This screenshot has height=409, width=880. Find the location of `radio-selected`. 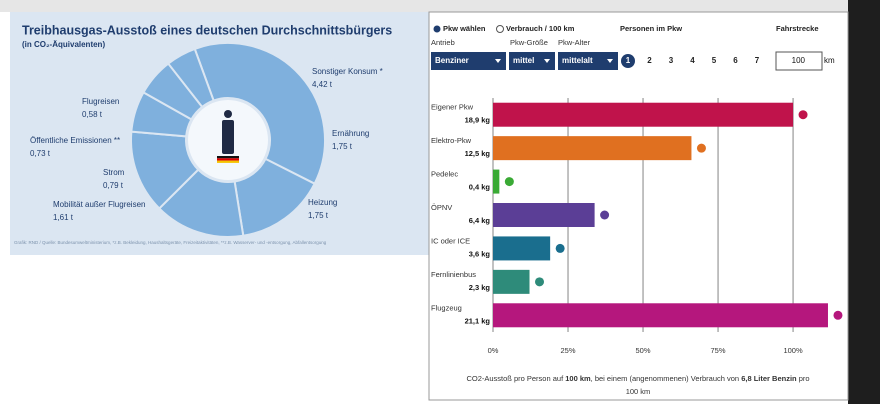

radio-selected is located at coordinates (437, 29).